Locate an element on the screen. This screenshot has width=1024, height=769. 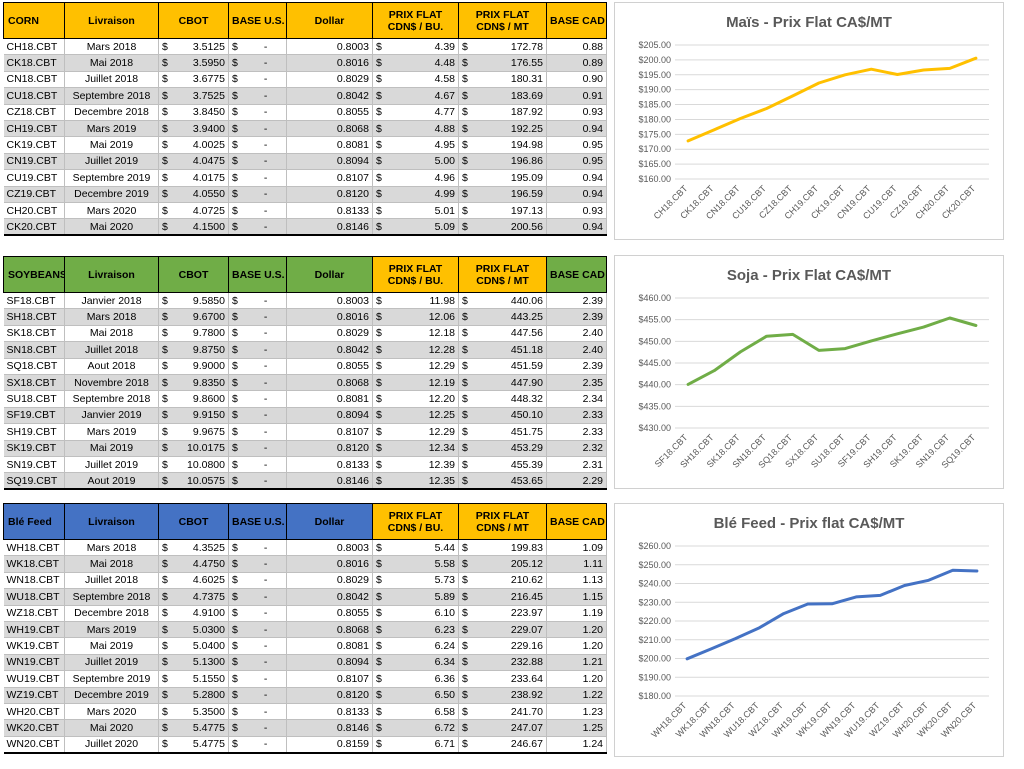
dollar-rate-cell: 0.8146 is located at coordinates (329, 728).